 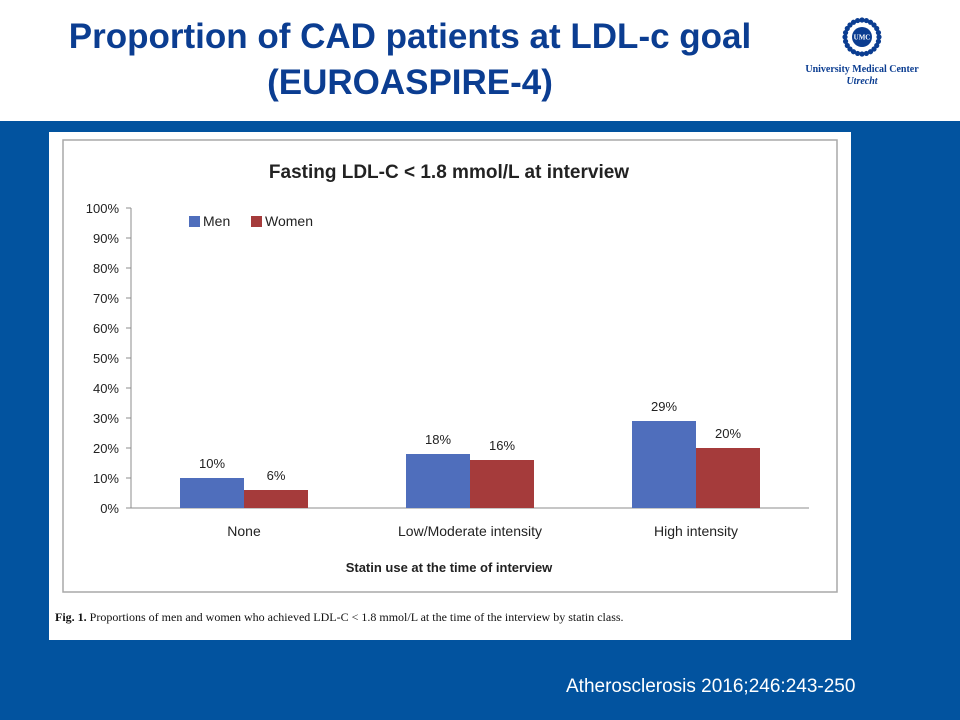 What do you see at coordinates (410, 36) in the screenshot?
I see `slide-title-line1: Proportion of CAD patients at LDL-c goal` at bounding box center [410, 36].